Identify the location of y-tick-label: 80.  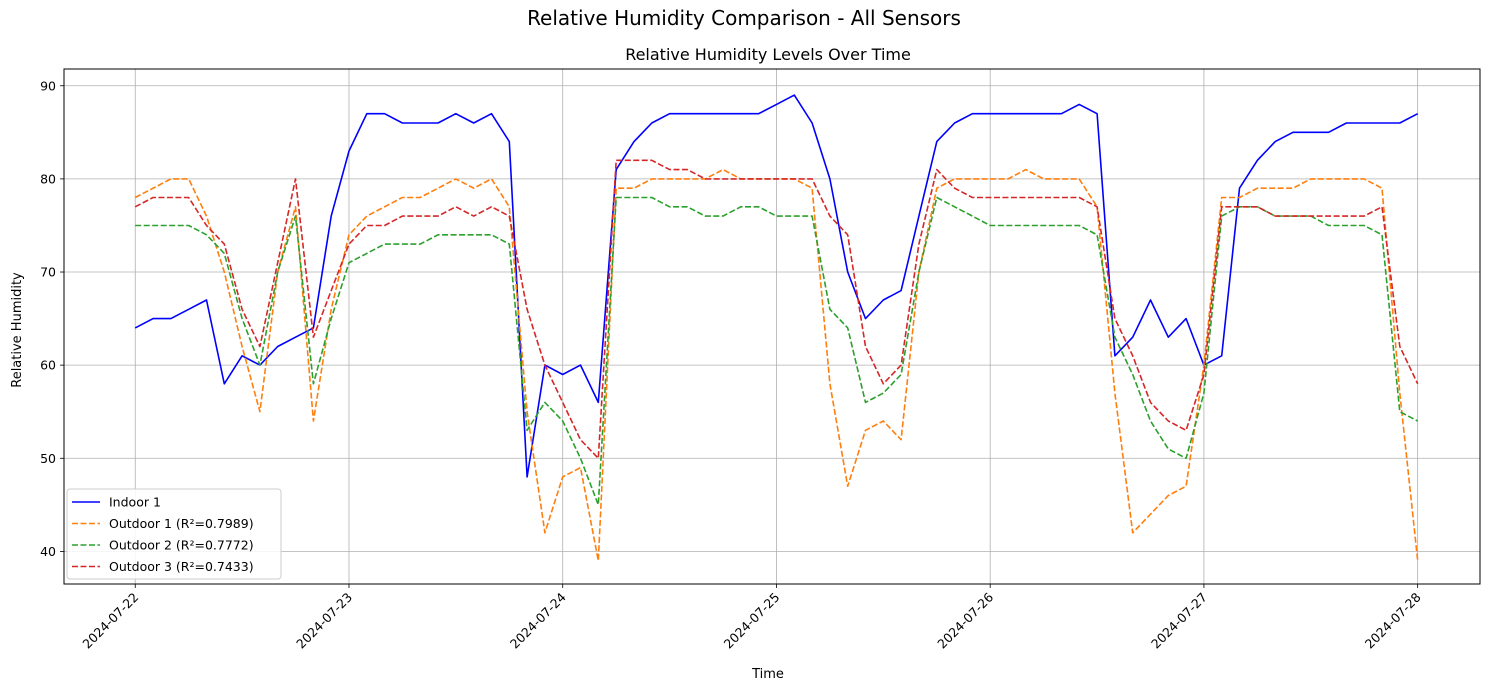
(48, 178).